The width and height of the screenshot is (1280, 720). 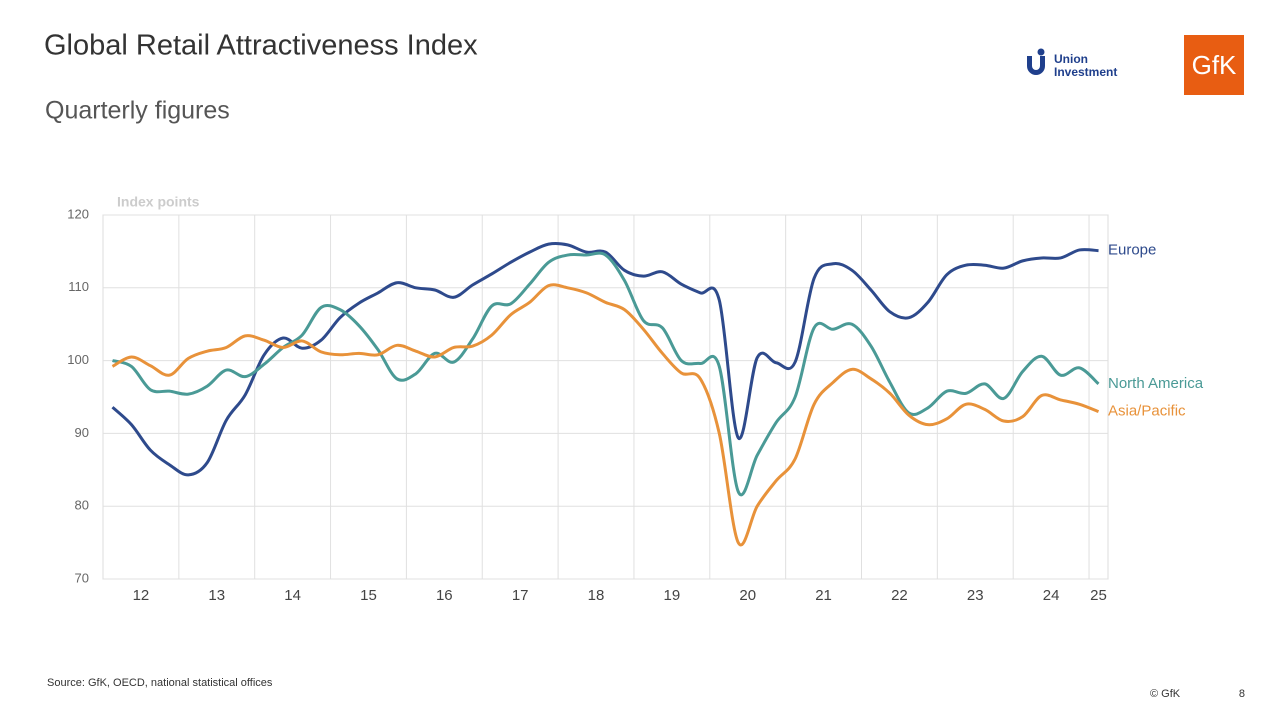 What do you see at coordinates (137, 111) in the screenshot?
I see `subtitle: Quarterly figures` at bounding box center [137, 111].